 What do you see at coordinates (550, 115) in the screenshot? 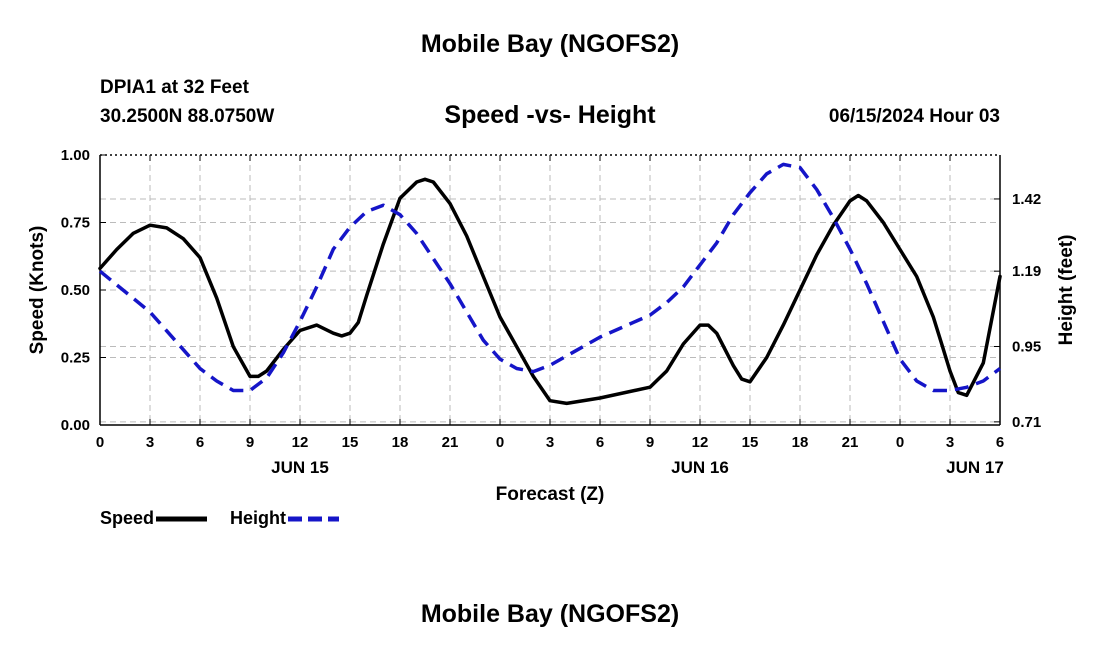
I see `chart-subtitle: Speed -vs- Height` at bounding box center [550, 115].